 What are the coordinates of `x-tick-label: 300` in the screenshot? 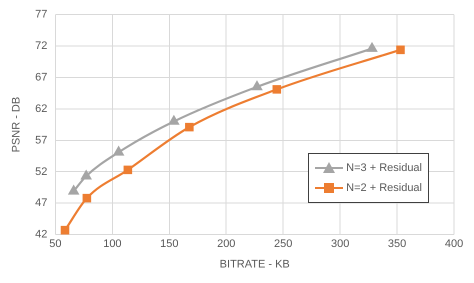 It's located at (340, 244).